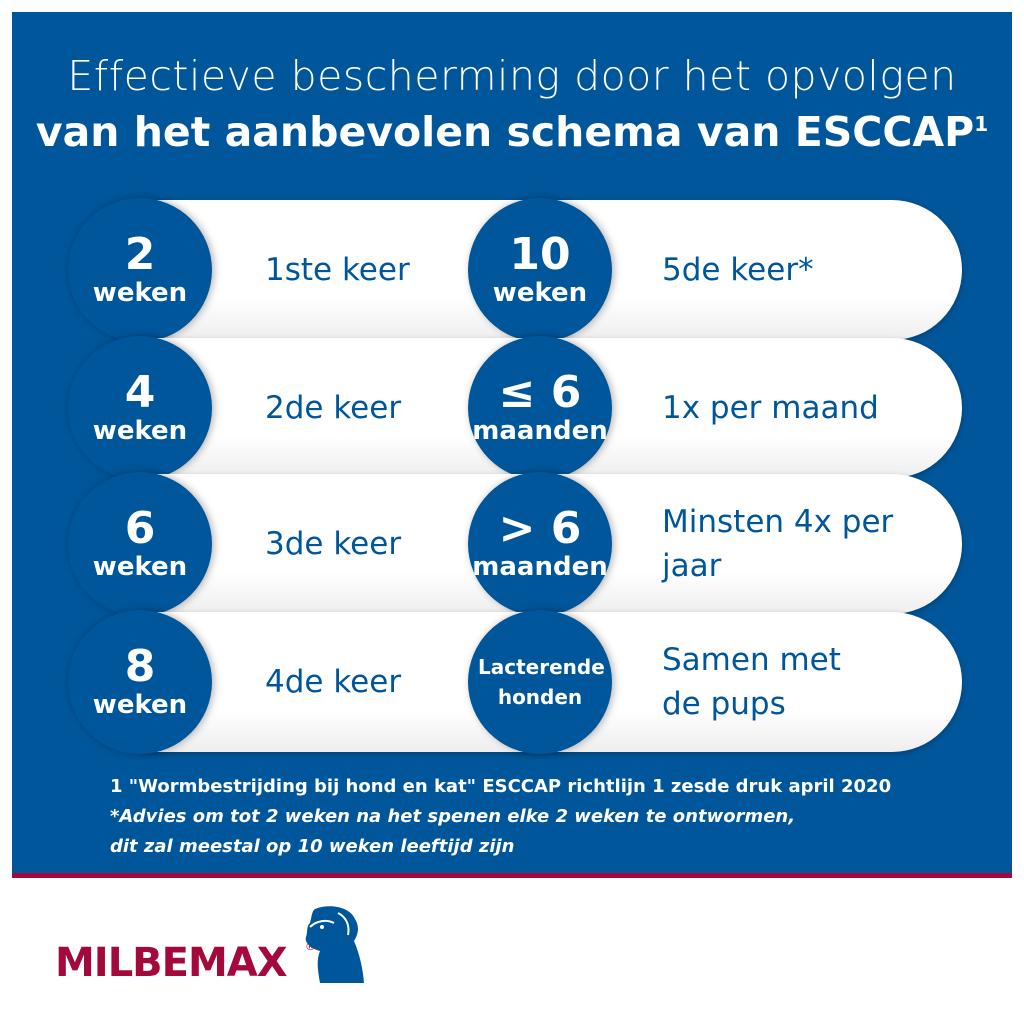 This screenshot has width=1024, height=1024. I want to click on right-age-circle: Lacterende honden, so click(540, 682).